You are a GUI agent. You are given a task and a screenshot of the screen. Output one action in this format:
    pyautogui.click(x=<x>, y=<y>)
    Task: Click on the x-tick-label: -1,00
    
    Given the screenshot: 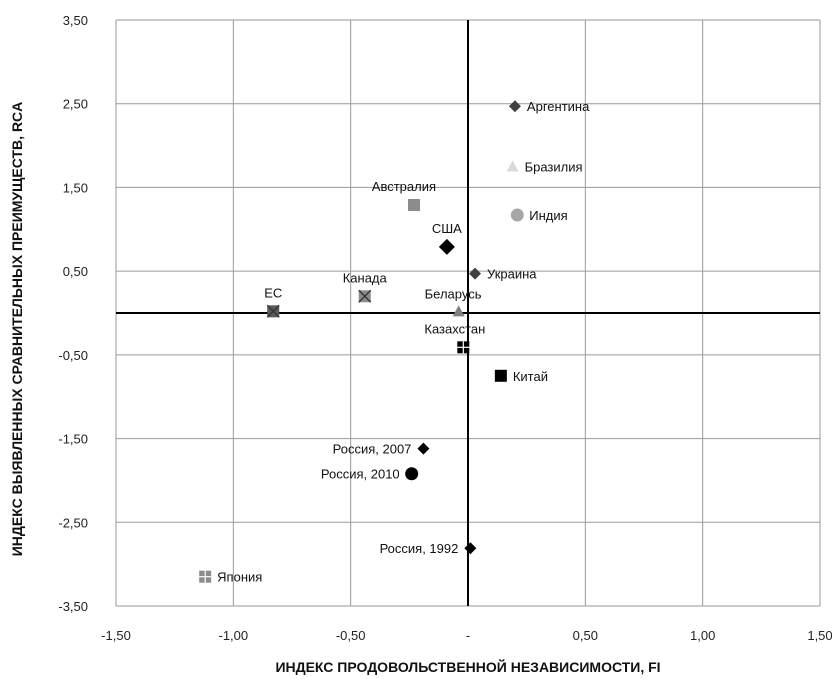 What is the action you would take?
    pyautogui.click(x=234, y=635)
    